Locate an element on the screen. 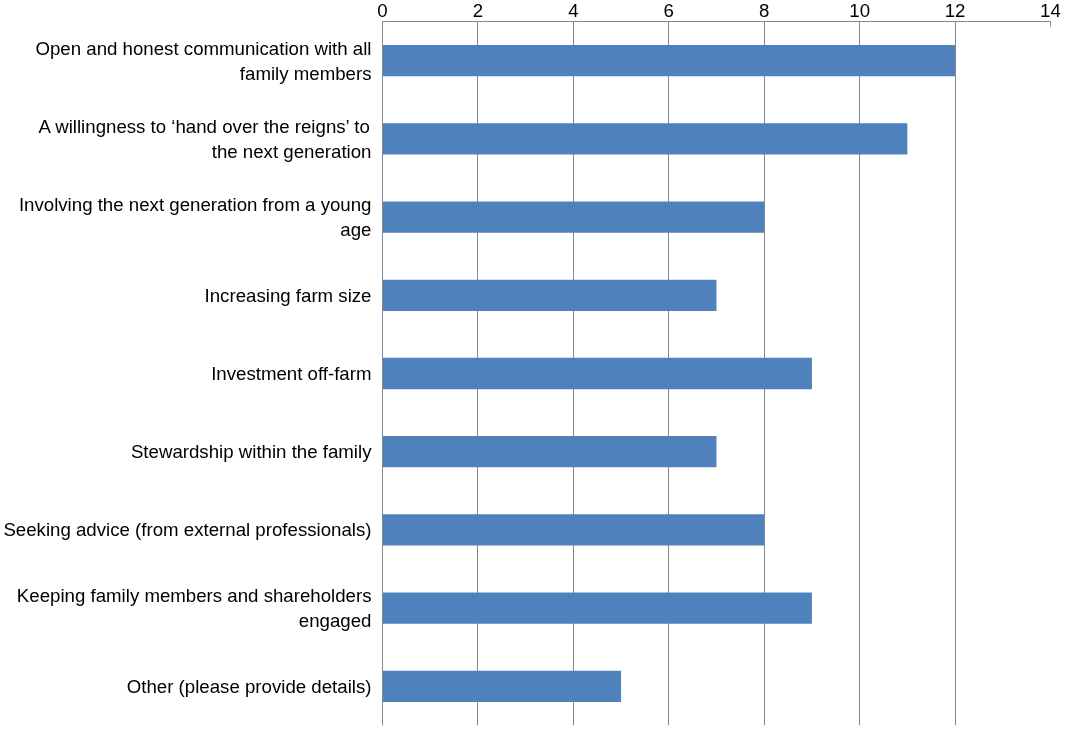 The height and width of the screenshot is (751, 1088). y-tick-label: Open and honest communication with all family members is located at coordinates (203, 60).